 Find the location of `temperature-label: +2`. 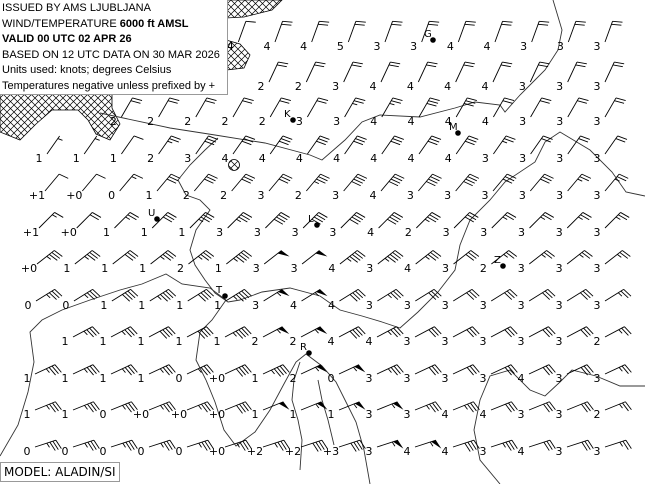

temperature-label: +2 is located at coordinates (293, 451).